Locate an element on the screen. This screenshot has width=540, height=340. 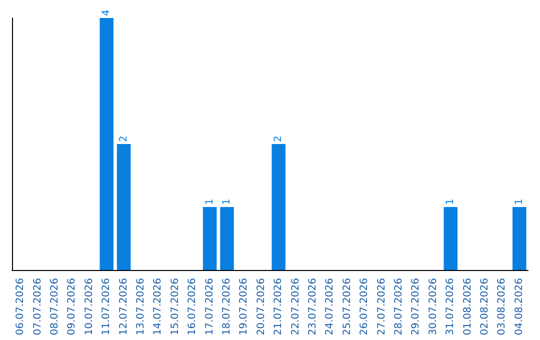
x-tick-label: 12.07.2026 is located at coordinates (124, 307).